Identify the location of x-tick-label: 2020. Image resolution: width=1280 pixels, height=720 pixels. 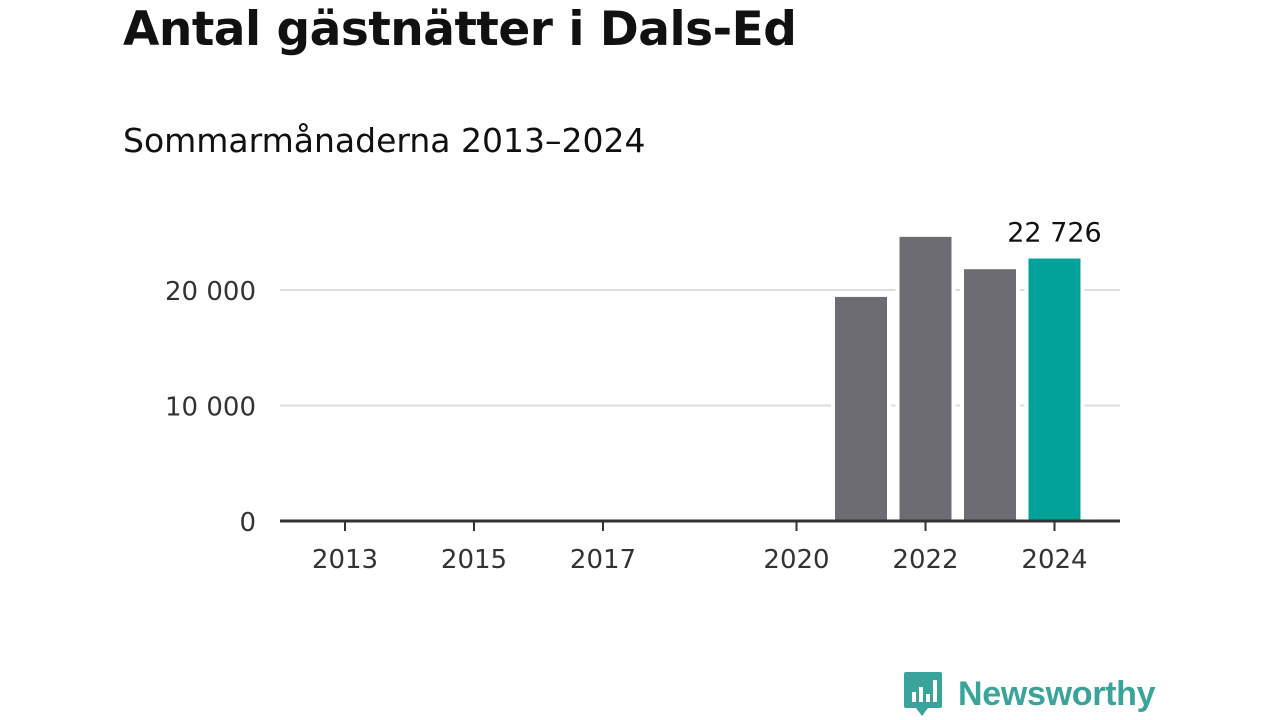
(796, 560).